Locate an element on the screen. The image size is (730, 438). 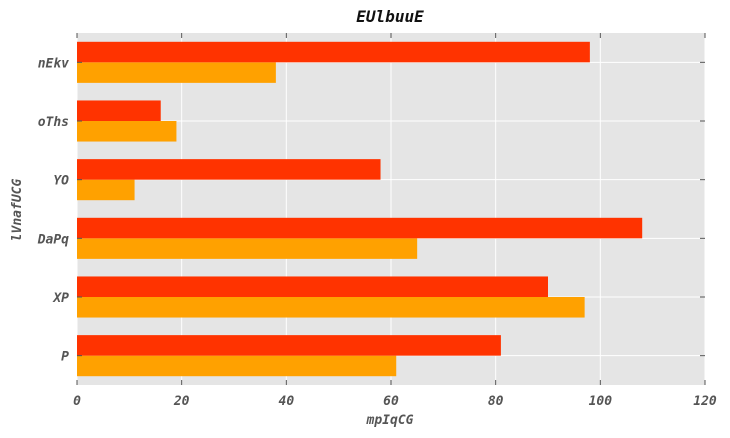
chart-title: EUlbuuE is located at coordinates (390, 16).